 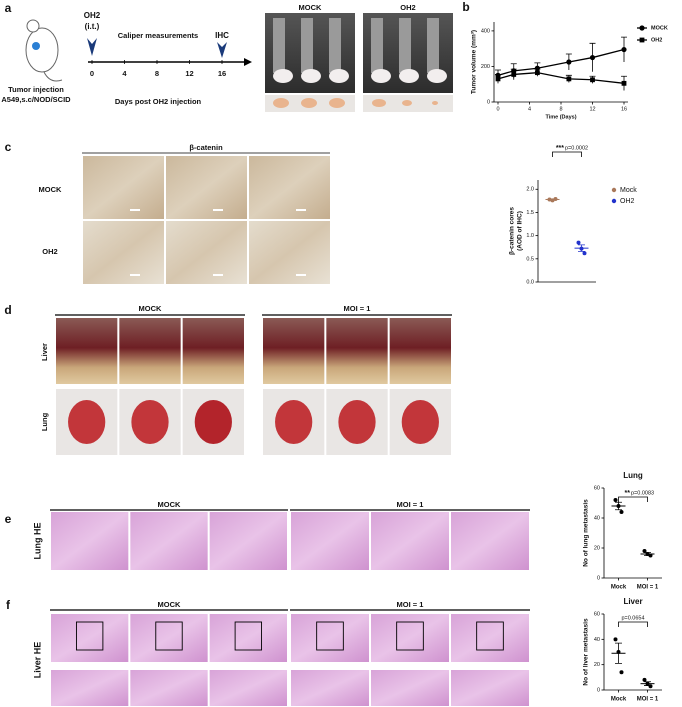 What do you see at coordinates (497, 109) in the screenshot?
I see `x-tick-label: 0` at bounding box center [497, 109].